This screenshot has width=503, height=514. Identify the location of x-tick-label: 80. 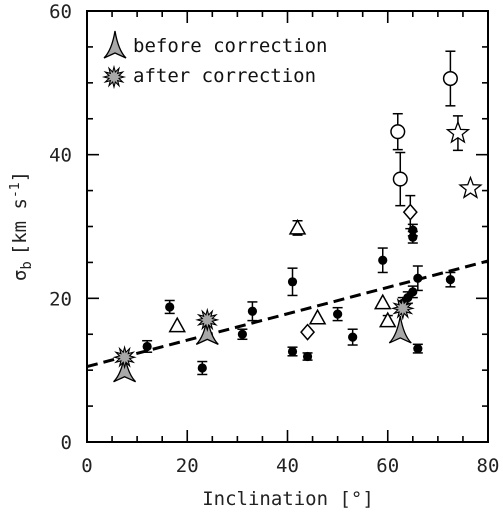
(488, 466).